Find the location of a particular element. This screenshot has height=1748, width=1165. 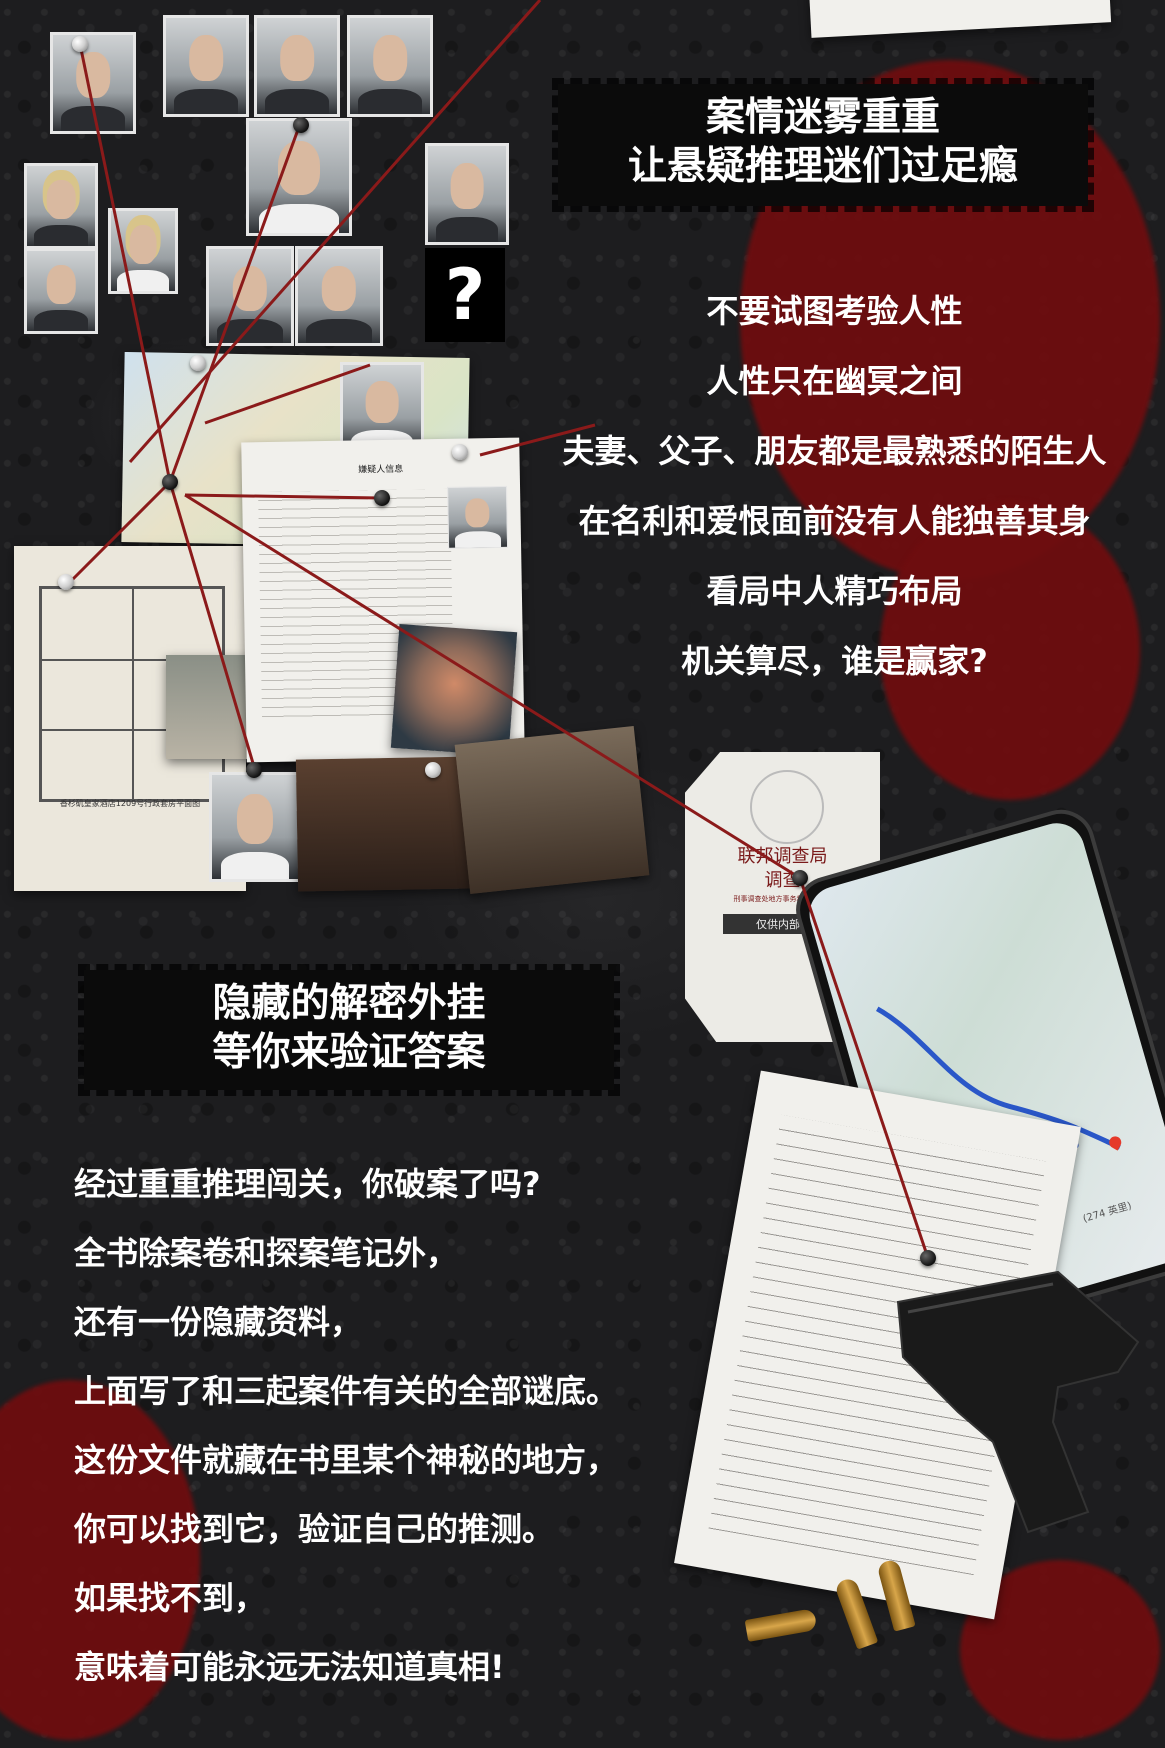

body-line: 意味着可能永远无法知道真相! is located at coordinates (289, 1667).